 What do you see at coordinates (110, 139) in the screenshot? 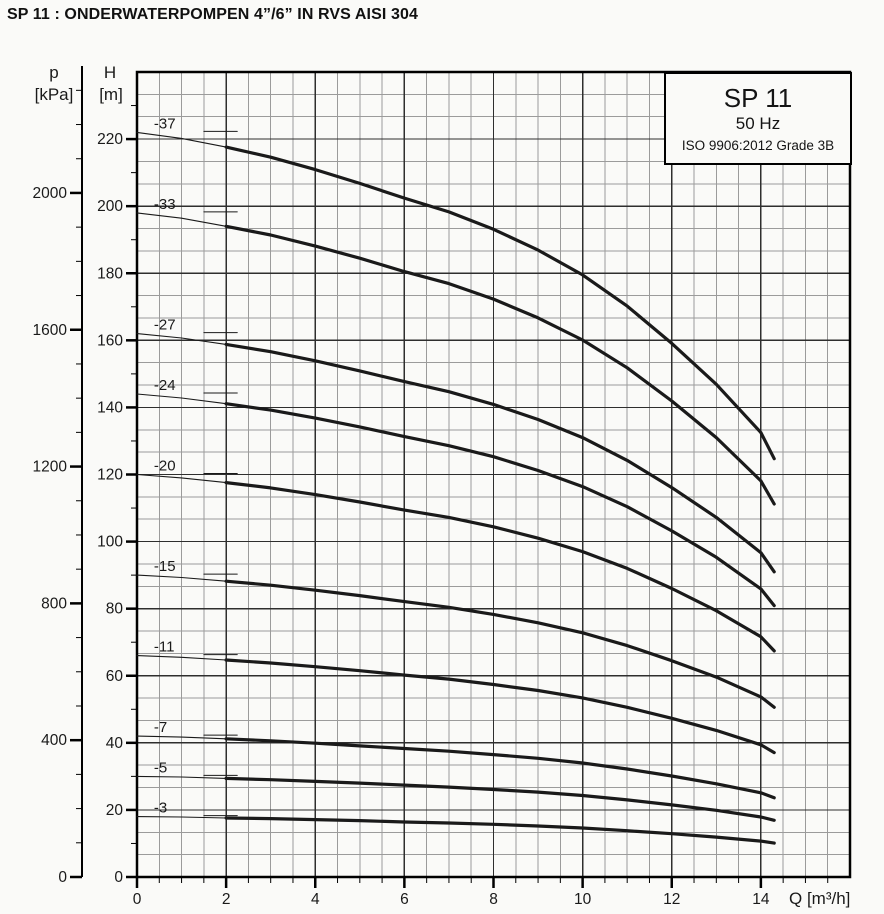
I see `head-tick-label: 220` at bounding box center [110, 139].